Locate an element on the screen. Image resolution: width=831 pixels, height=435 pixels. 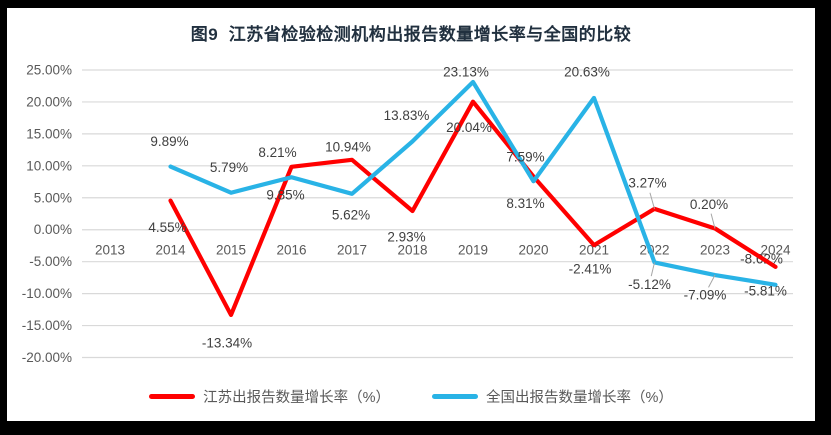
data-label-national-2016: 8.21% is located at coordinates (277, 152).